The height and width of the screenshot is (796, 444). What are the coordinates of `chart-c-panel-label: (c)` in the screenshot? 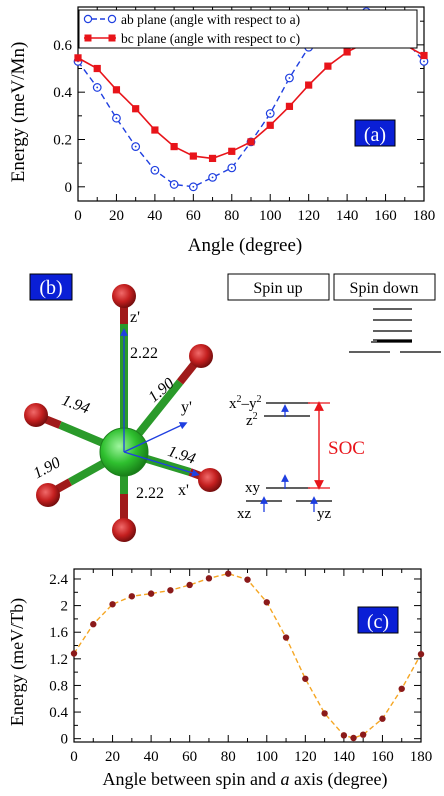 It's located at (378, 620).